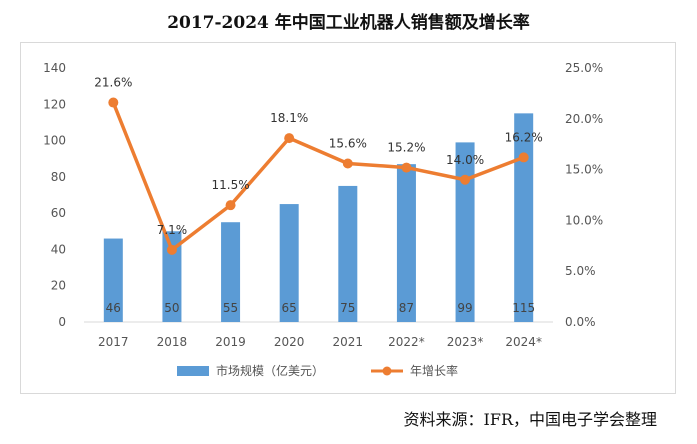  I want to click on y-right-tick-label: 15.0%, so click(584, 170).